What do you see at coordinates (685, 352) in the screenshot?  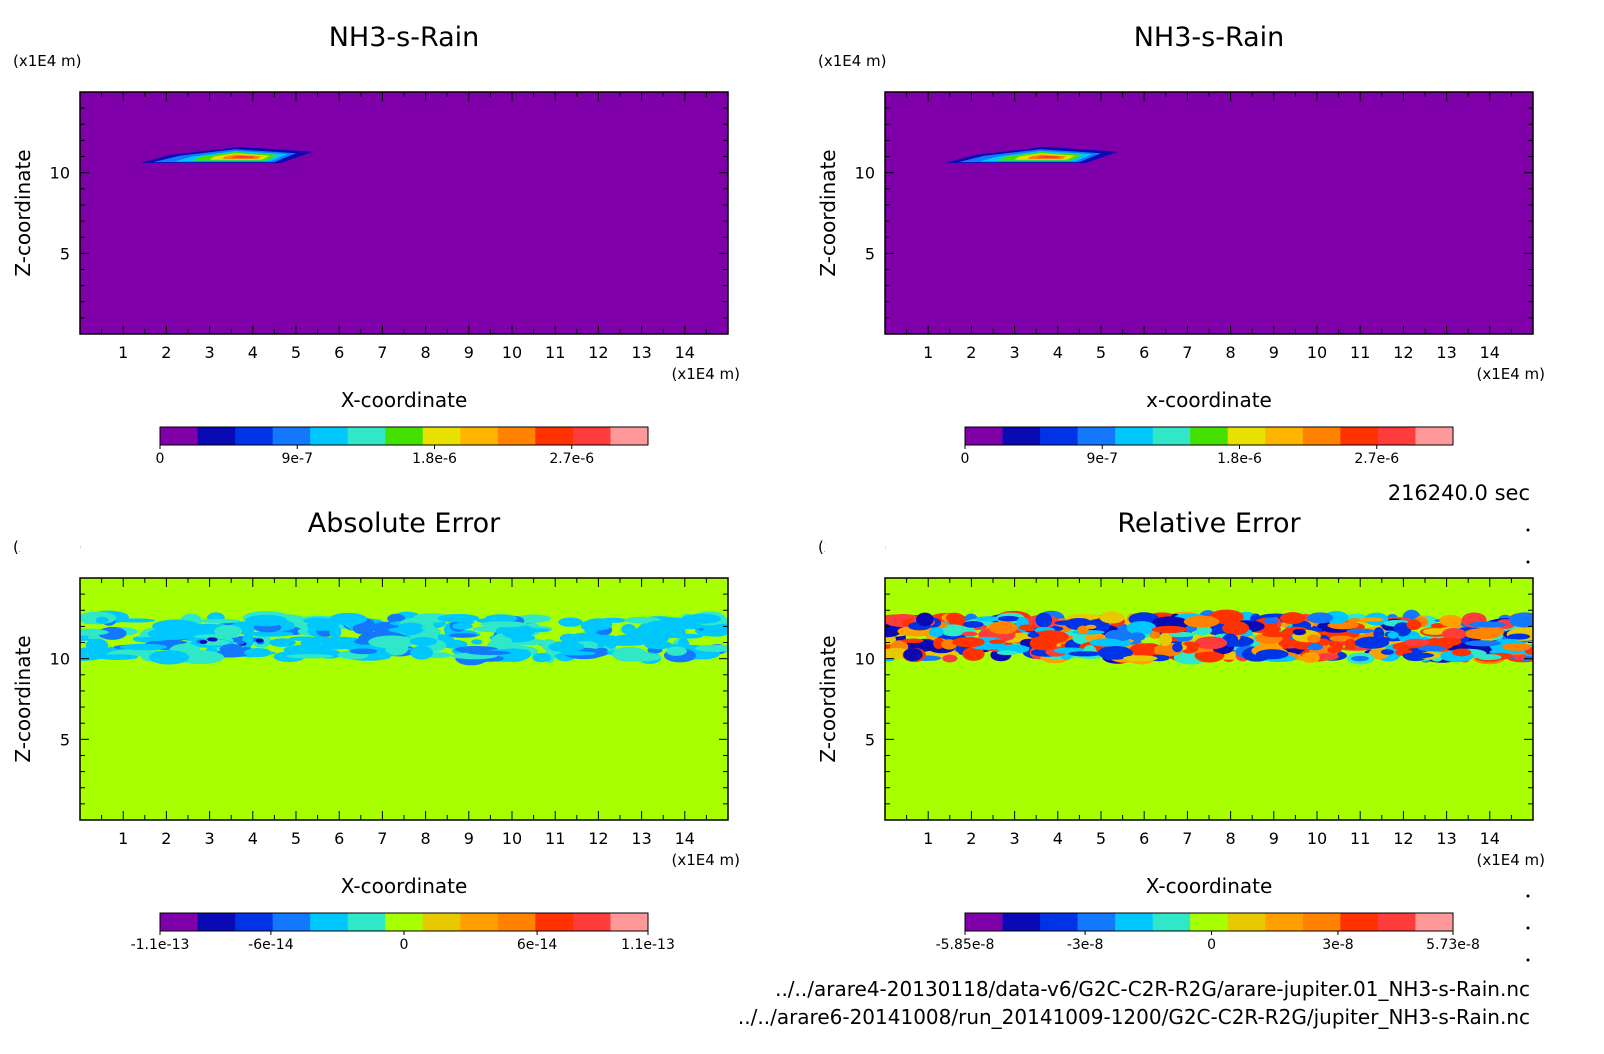 I see `x-tick-label: 14` at bounding box center [685, 352].